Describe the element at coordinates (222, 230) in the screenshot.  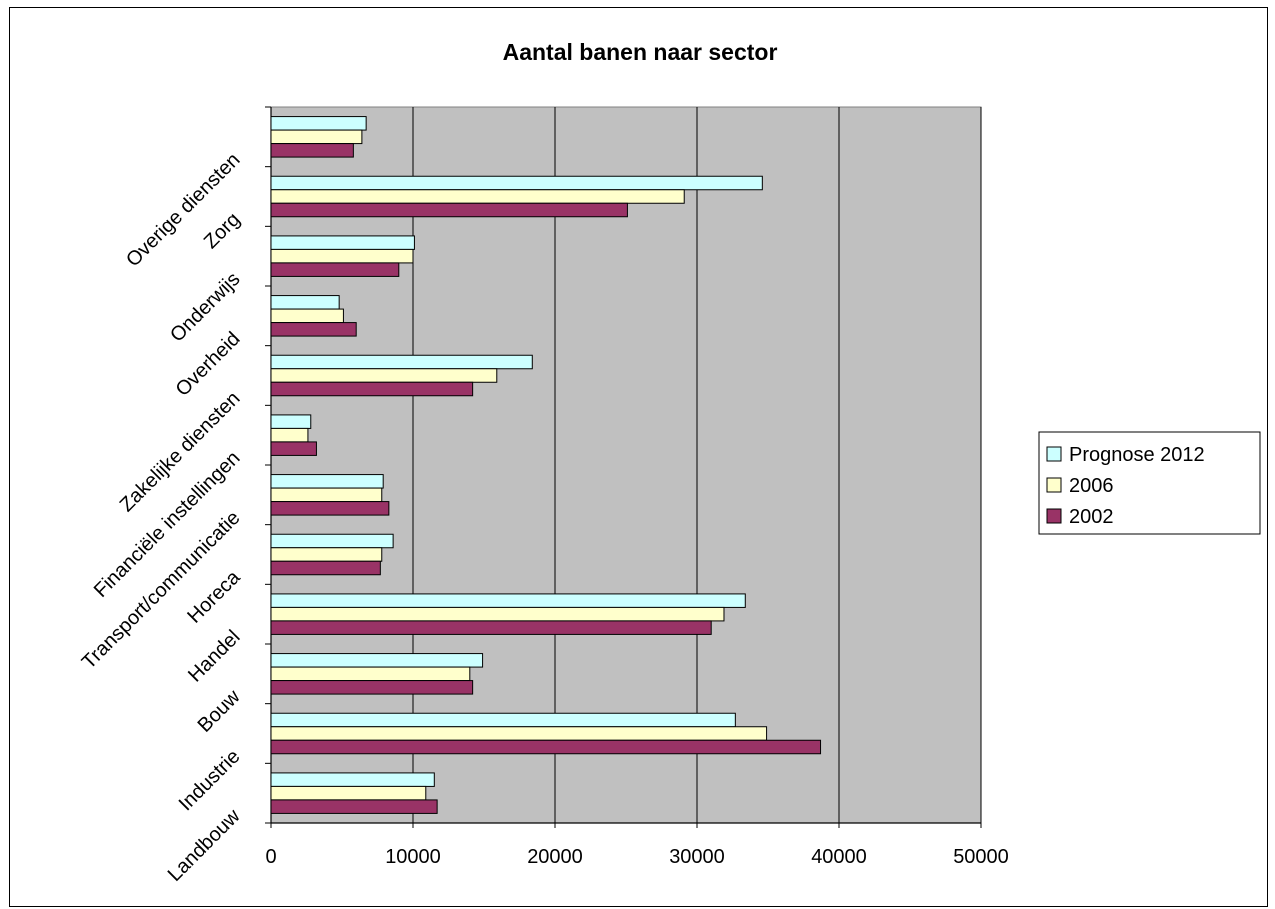
I see `category-label: Zorg` at that location.